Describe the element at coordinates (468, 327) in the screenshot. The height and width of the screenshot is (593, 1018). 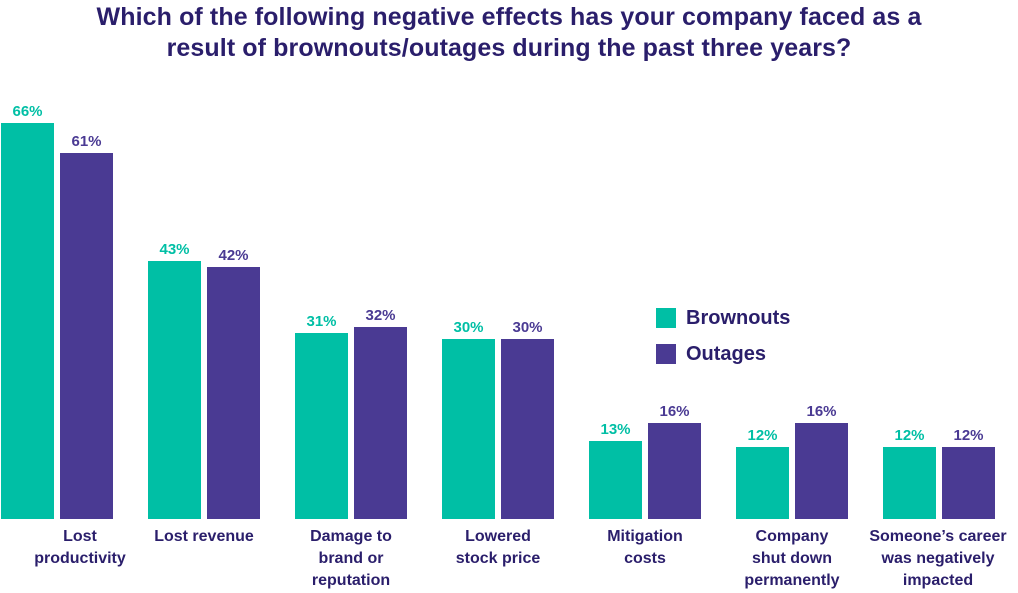
I see `bar-value-label-brownouts-3: 30%` at that location.